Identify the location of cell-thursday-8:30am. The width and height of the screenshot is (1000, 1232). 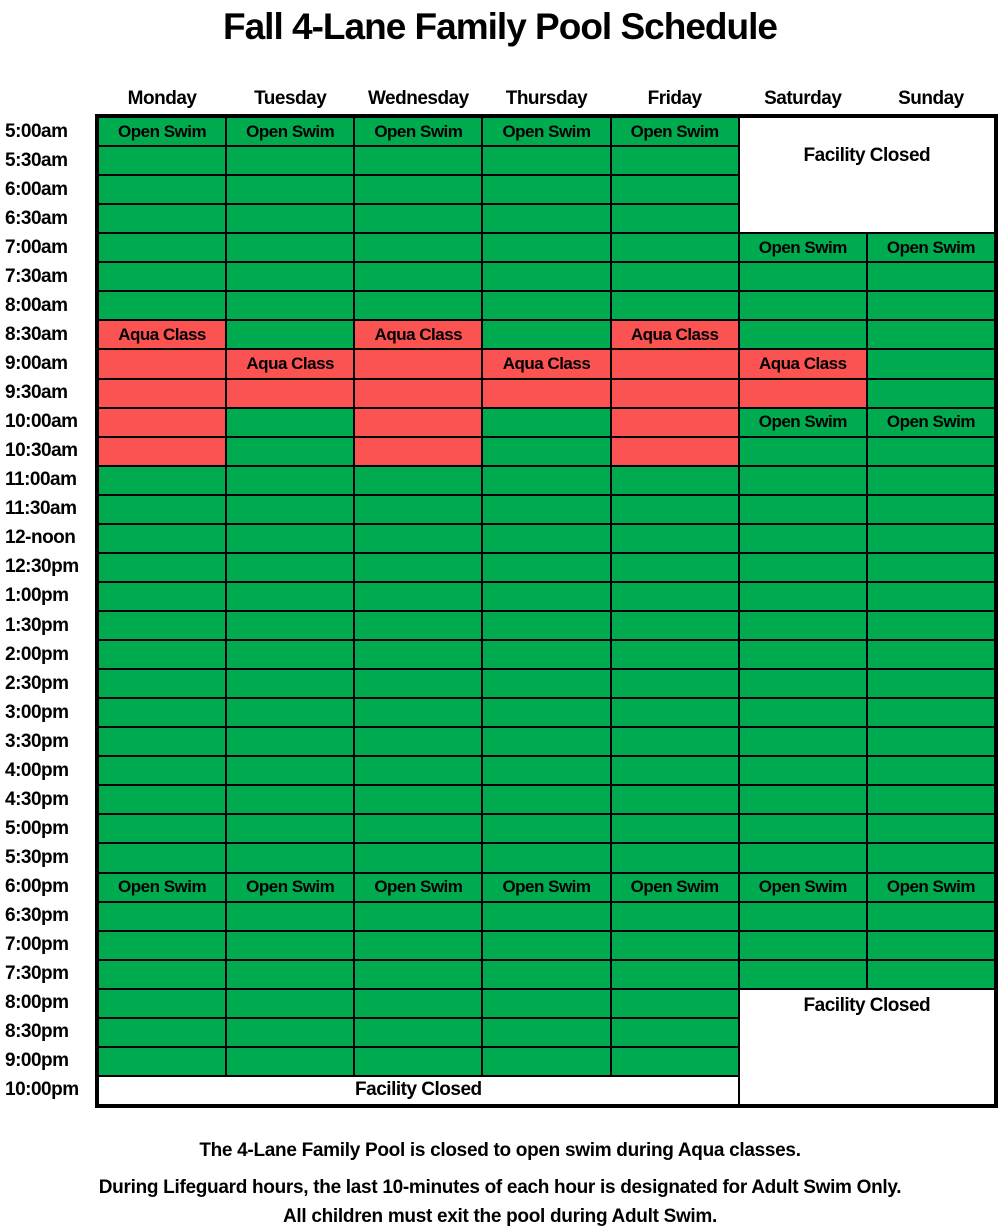
(546, 335).